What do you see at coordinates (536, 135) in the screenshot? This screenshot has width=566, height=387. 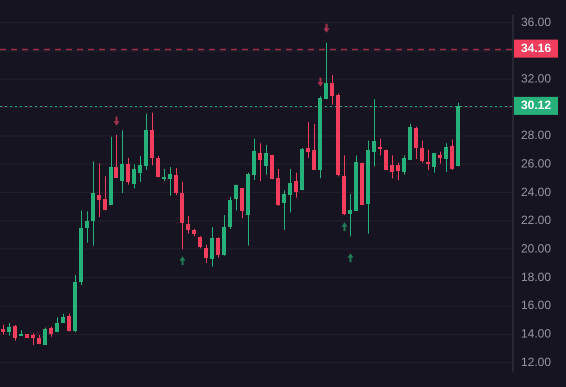 I see `y-tick-label: 28.00` at bounding box center [536, 135].